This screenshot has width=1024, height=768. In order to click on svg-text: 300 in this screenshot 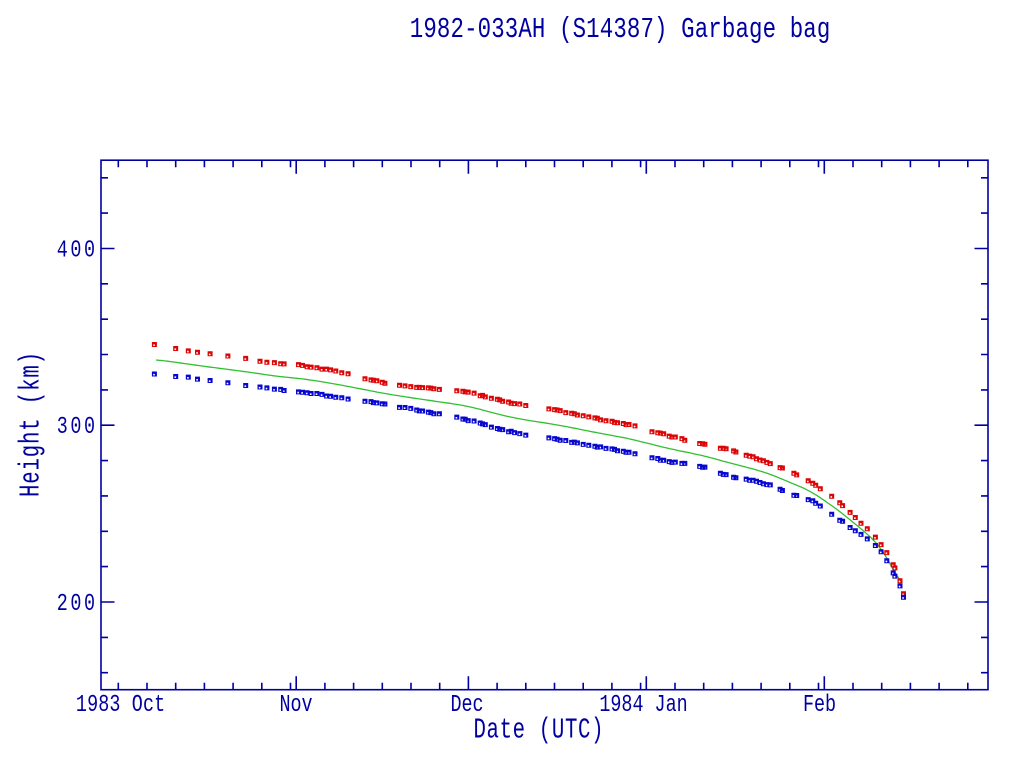, I will do `click(76, 427)`.